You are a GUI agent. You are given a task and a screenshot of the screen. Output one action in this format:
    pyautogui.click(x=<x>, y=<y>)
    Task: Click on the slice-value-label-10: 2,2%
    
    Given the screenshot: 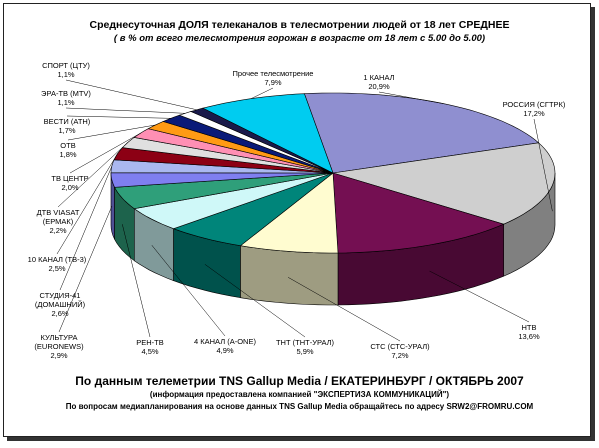 What is the action you would take?
    pyautogui.click(x=57, y=230)
    